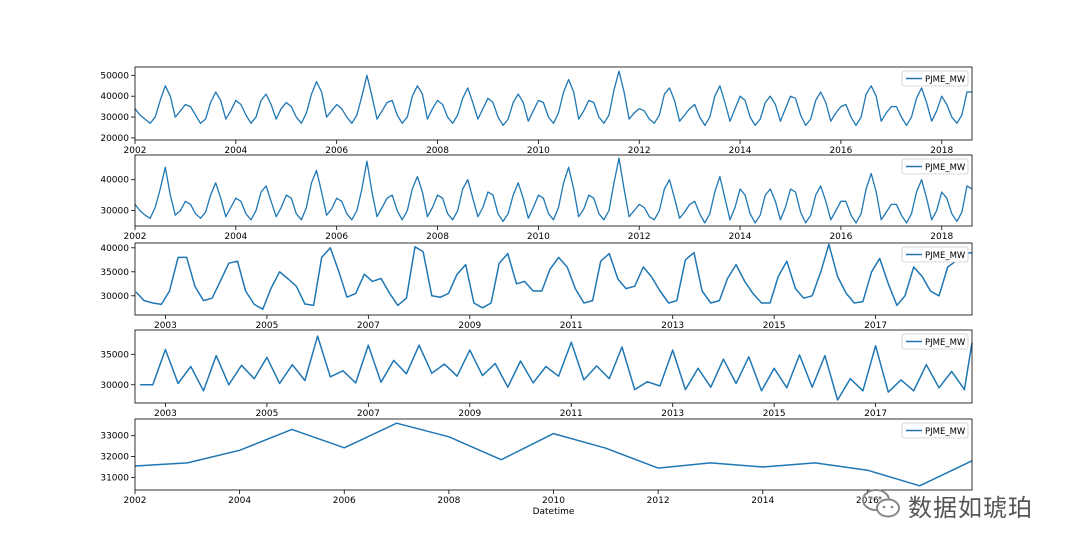  I want to click on y-tick-label: 32000, so click(114, 458).